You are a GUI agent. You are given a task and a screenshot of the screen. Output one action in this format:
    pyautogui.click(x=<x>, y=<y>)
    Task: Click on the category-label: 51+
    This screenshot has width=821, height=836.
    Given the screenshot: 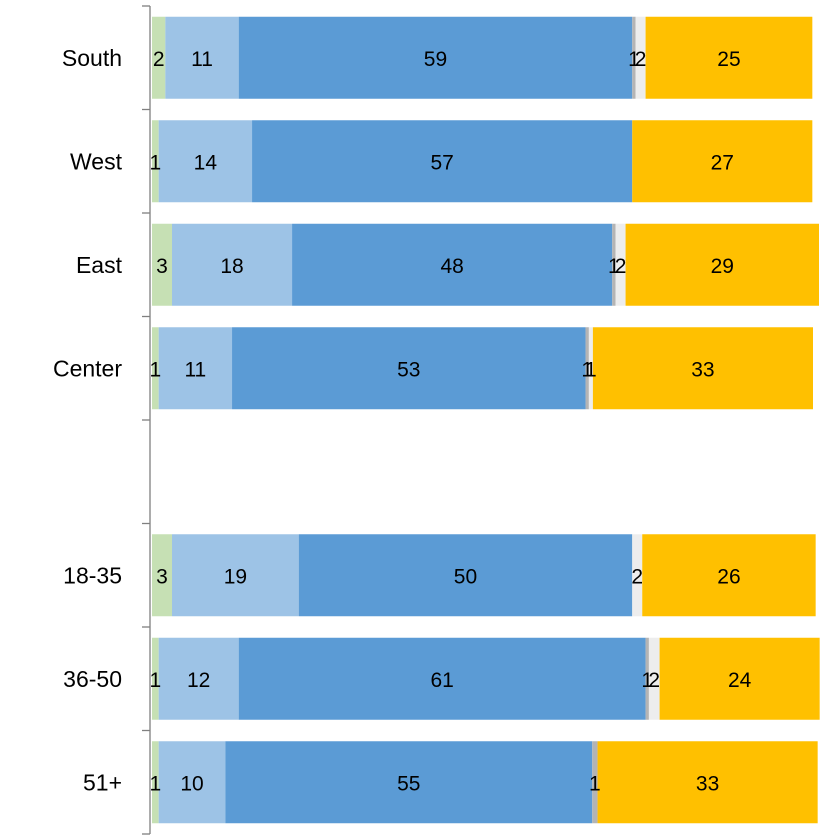 What is the action you would take?
    pyautogui.click(x=102, y=782)
    